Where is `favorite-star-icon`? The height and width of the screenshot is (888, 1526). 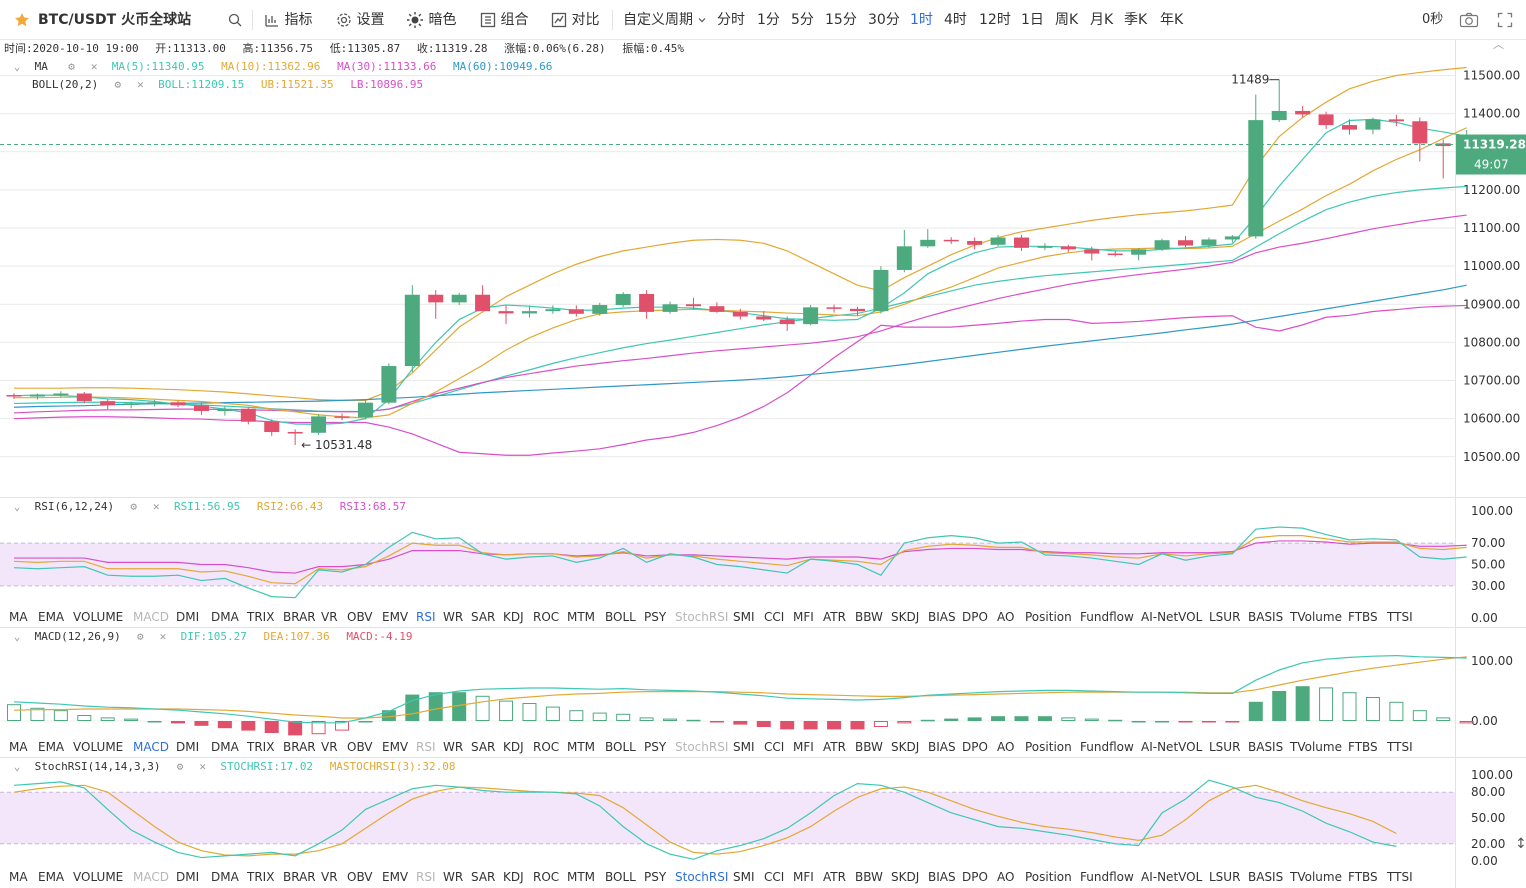 favorite-star-icon is located at coordinates (22, 20).